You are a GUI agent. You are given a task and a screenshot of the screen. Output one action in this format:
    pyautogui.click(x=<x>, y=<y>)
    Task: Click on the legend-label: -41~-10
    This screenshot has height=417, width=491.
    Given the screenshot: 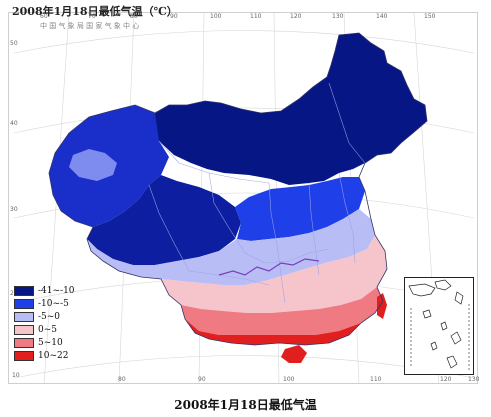 What is the action you would take?
    pyautogui.click(x=56, y=291)
    